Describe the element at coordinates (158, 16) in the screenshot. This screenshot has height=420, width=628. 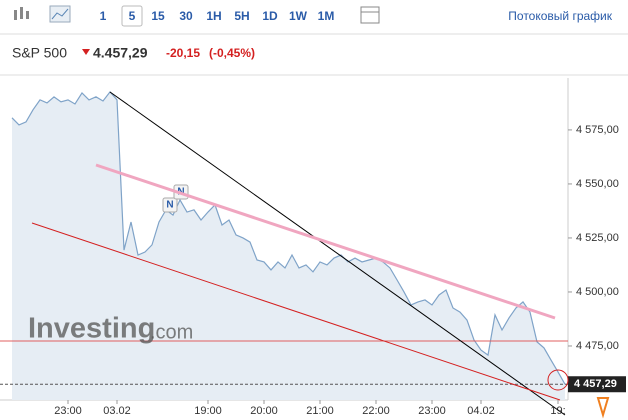
I see `interval-button: 15` at that location.